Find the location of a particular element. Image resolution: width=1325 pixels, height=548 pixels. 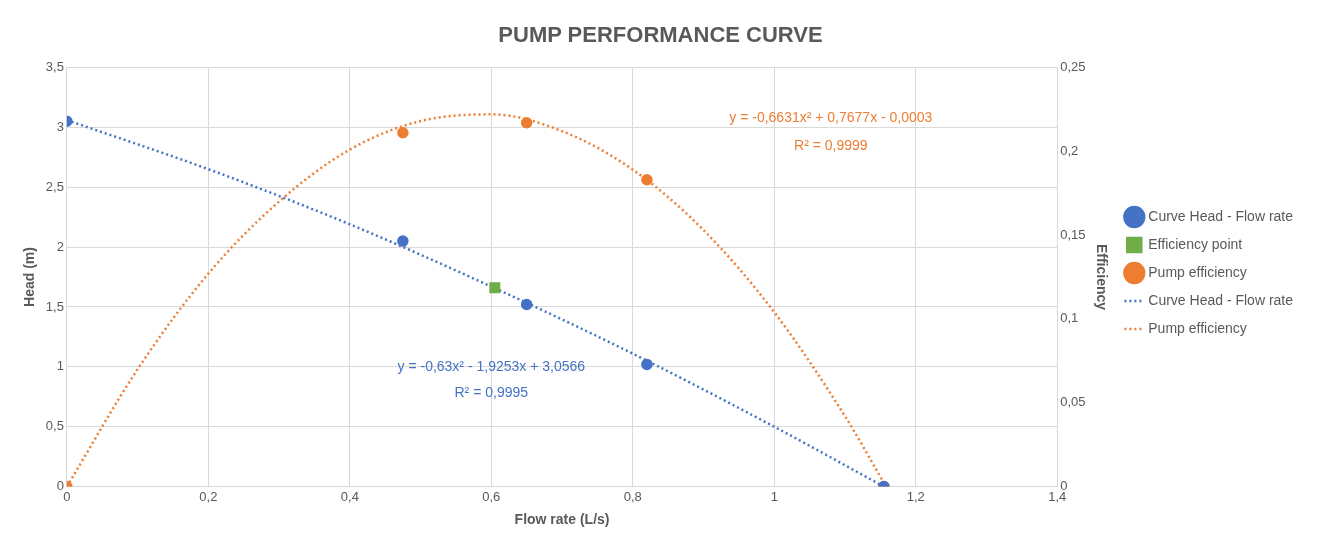

y2-tick-label: 0,05 is located at coordinates (1073, 402).